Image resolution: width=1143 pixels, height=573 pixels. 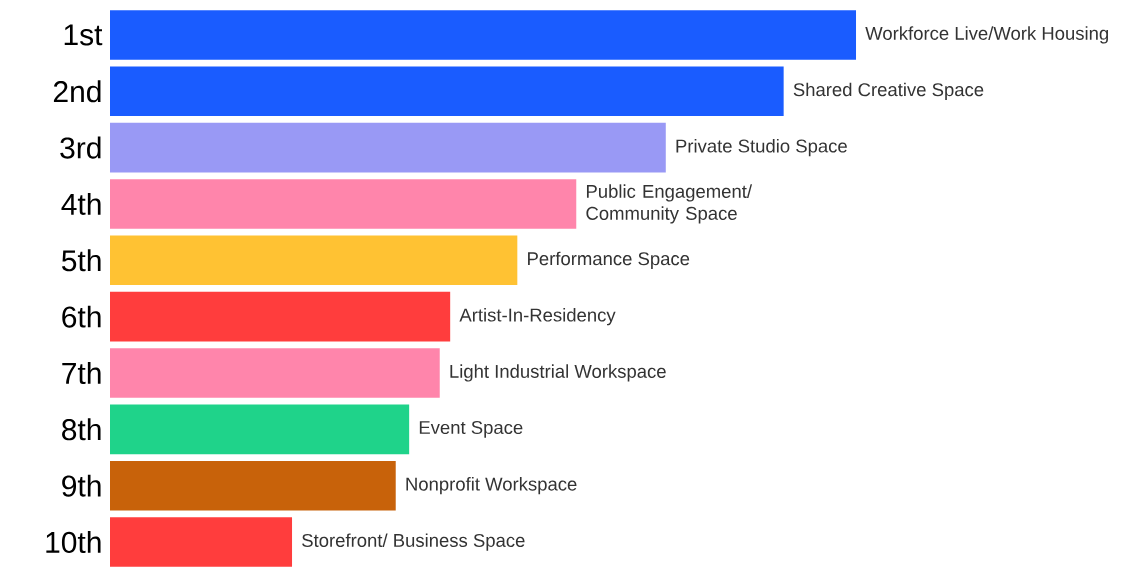 What do you see at coordinates (491, 486) in the screenshot?
I see `annotation: Nonprofit Workspace` at bounding box center [491, 486].